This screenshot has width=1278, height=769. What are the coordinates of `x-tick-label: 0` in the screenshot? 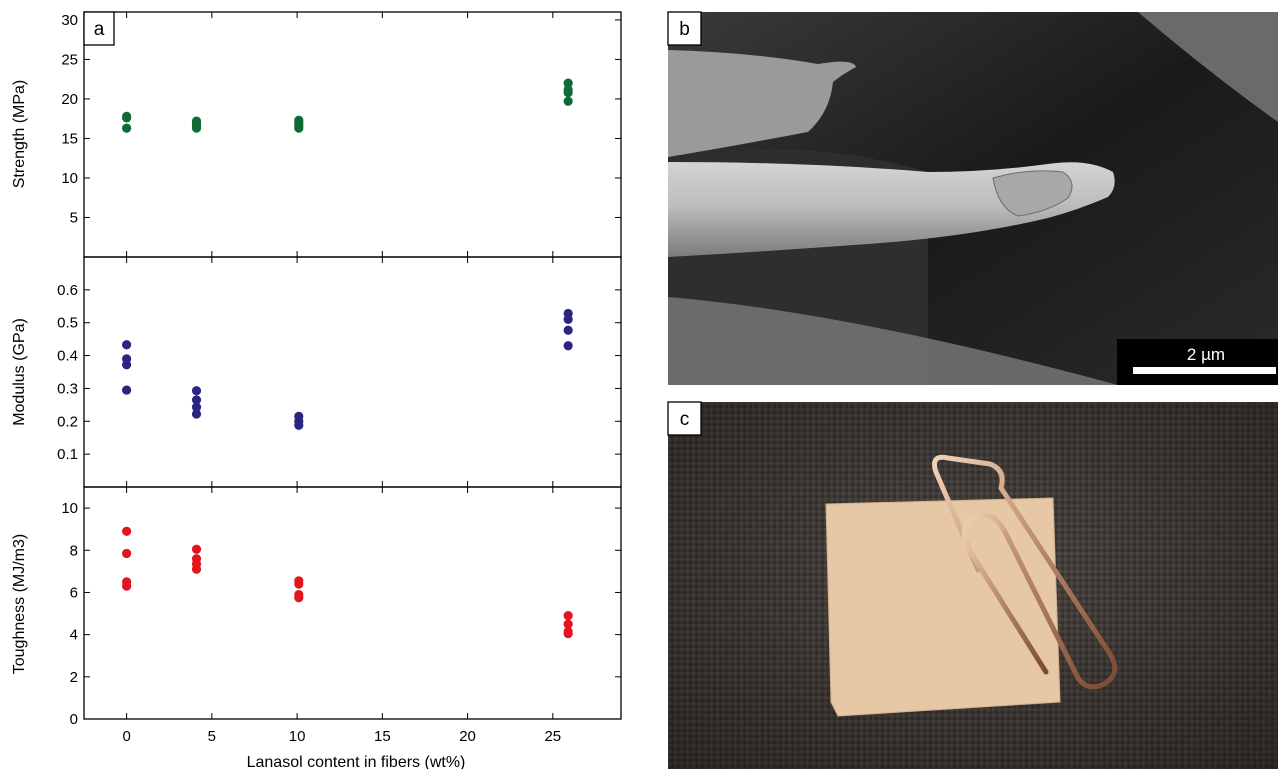 It's located at (126, 736).